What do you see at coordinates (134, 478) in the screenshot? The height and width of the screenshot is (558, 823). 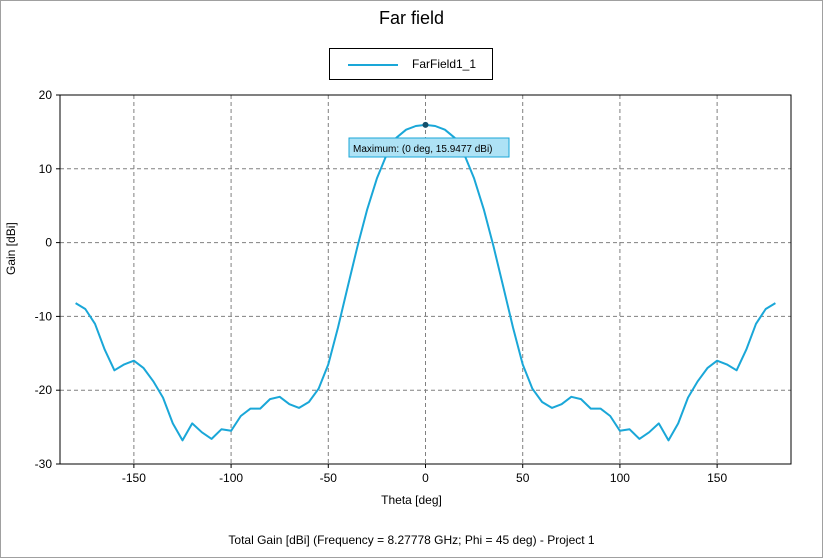 I see `x-tick-label: -150` at bounding box center [134, 478].